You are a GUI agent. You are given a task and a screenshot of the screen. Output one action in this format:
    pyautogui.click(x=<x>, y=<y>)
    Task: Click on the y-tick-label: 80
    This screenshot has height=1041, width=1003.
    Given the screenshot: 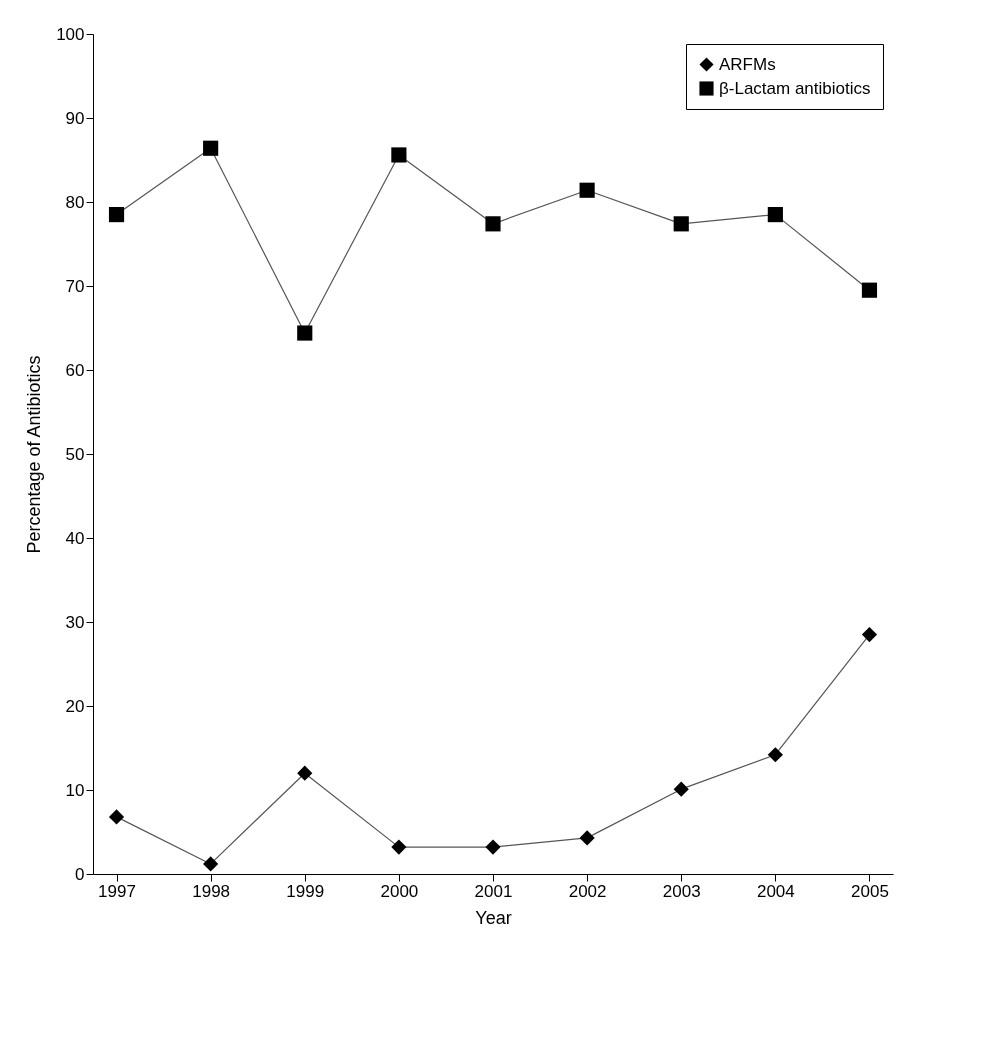 What is the action you would take?
    pyautogui.click(x=75, y=202)
    